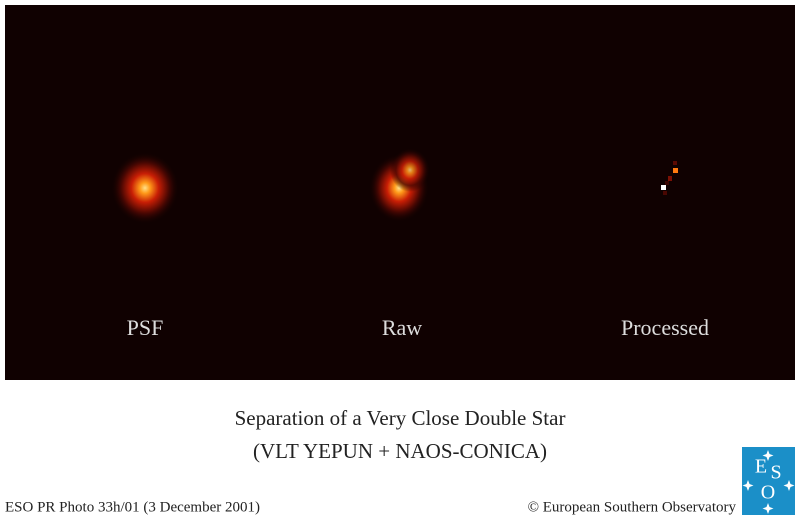 The width and height of the screenshot is (800, 520). What do you see at coordinates (145, 327) in the screenshot?
I see `panel-label: PSF` at bounding box center [145, 327].